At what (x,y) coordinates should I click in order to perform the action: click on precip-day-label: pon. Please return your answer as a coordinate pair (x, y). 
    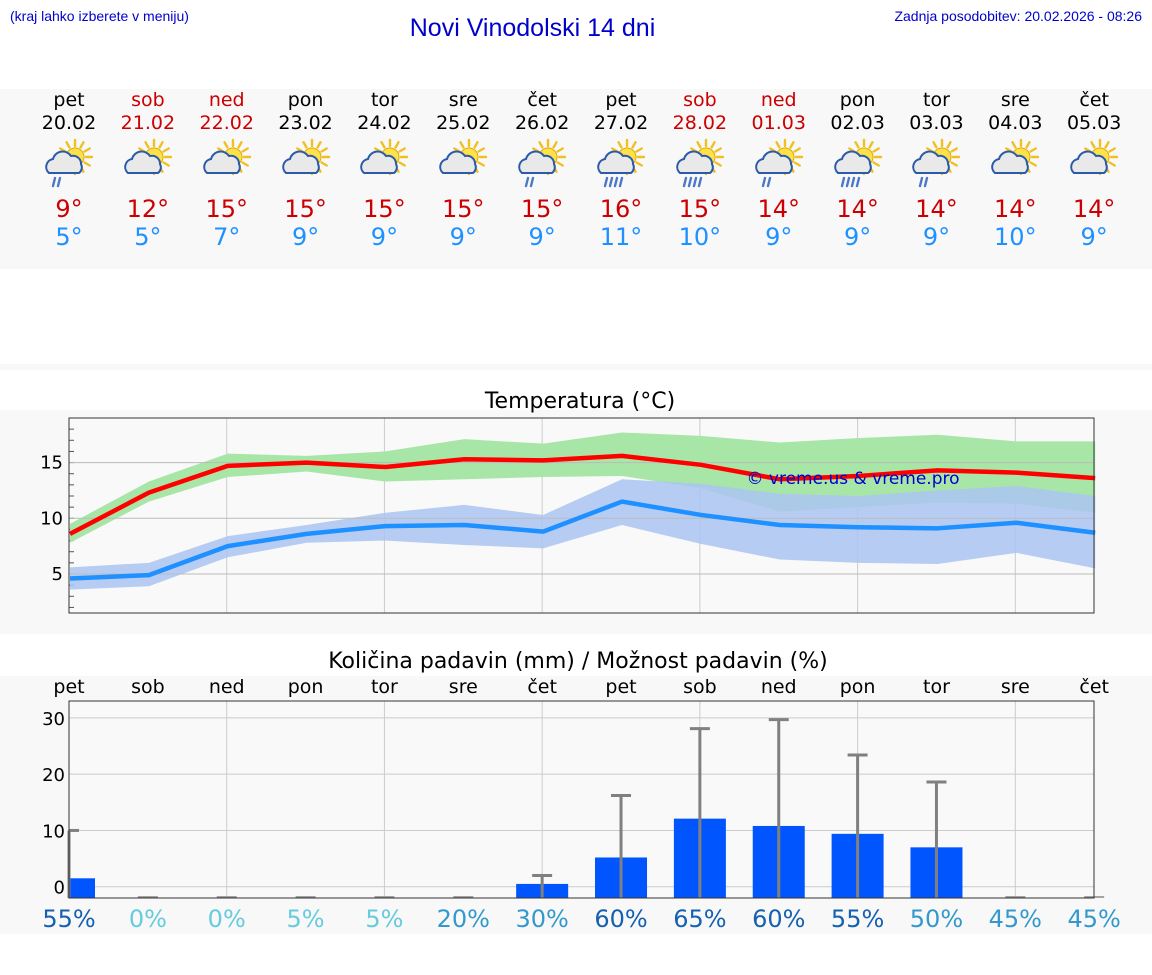
    Looking at the image, I should click on (858, 687).